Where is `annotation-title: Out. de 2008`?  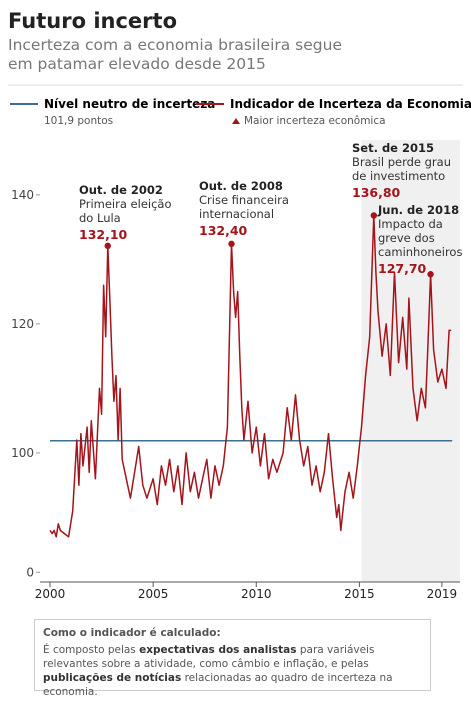 annotation-title: Out. de 2008 is located at coordinates (241, 186).